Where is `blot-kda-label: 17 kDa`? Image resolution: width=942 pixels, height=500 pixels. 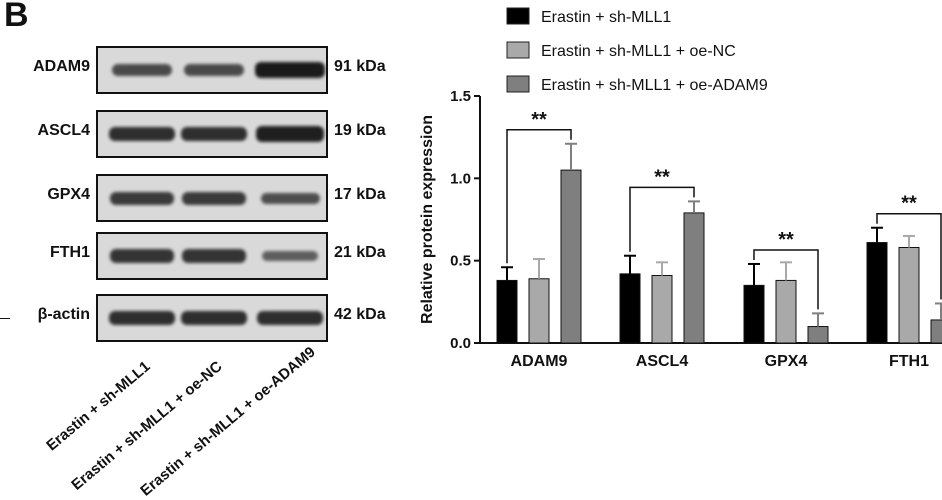
blot-kda-label: 17 kDa is located at coordinates (360, 194).